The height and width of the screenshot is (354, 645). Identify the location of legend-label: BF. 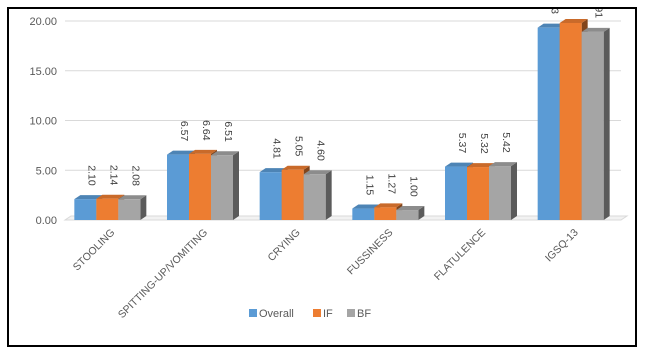
(364, 314).